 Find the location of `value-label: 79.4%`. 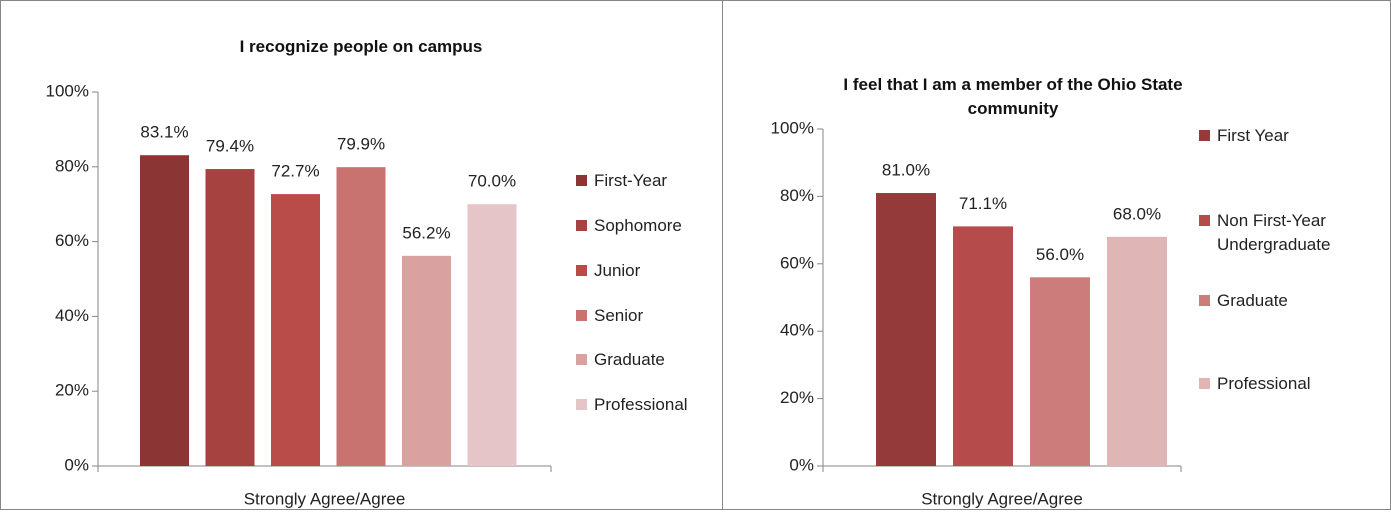

value-label: 79.4% is located at coordinates (230, 146).